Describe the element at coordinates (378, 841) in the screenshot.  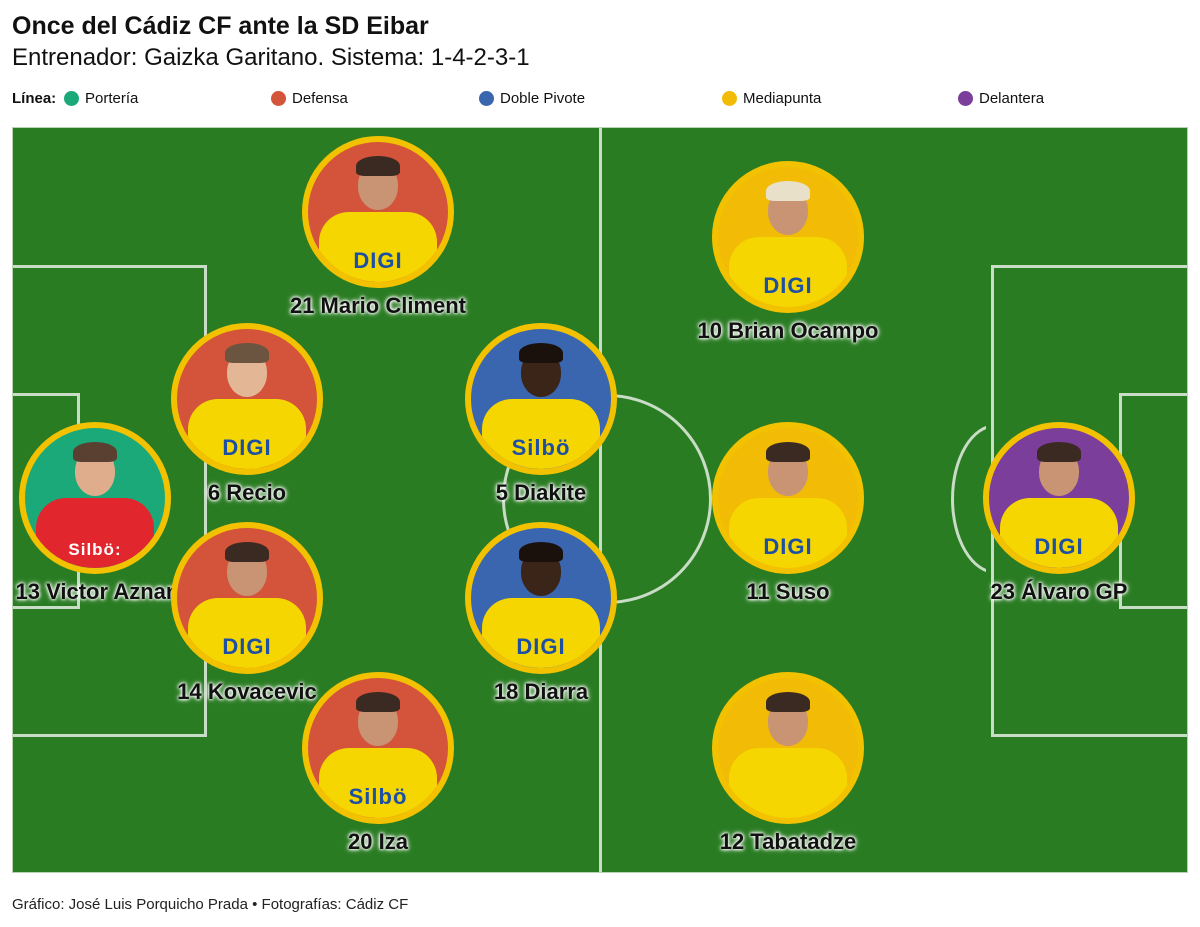
I see `player-name: 20 Iza` at that location.